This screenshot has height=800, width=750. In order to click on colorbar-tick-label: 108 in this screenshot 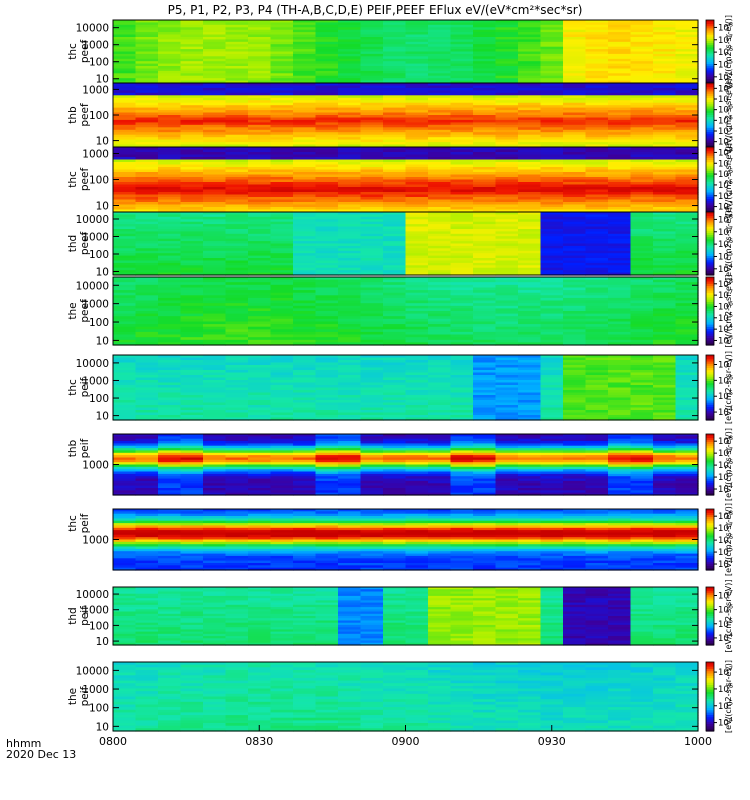, I will do `click(725, 283)`.